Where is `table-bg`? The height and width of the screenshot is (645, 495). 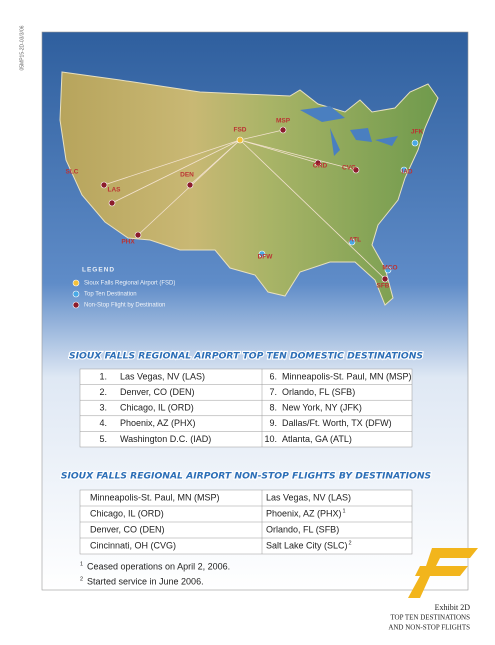 table-bg is located at coordinates (246, 408).